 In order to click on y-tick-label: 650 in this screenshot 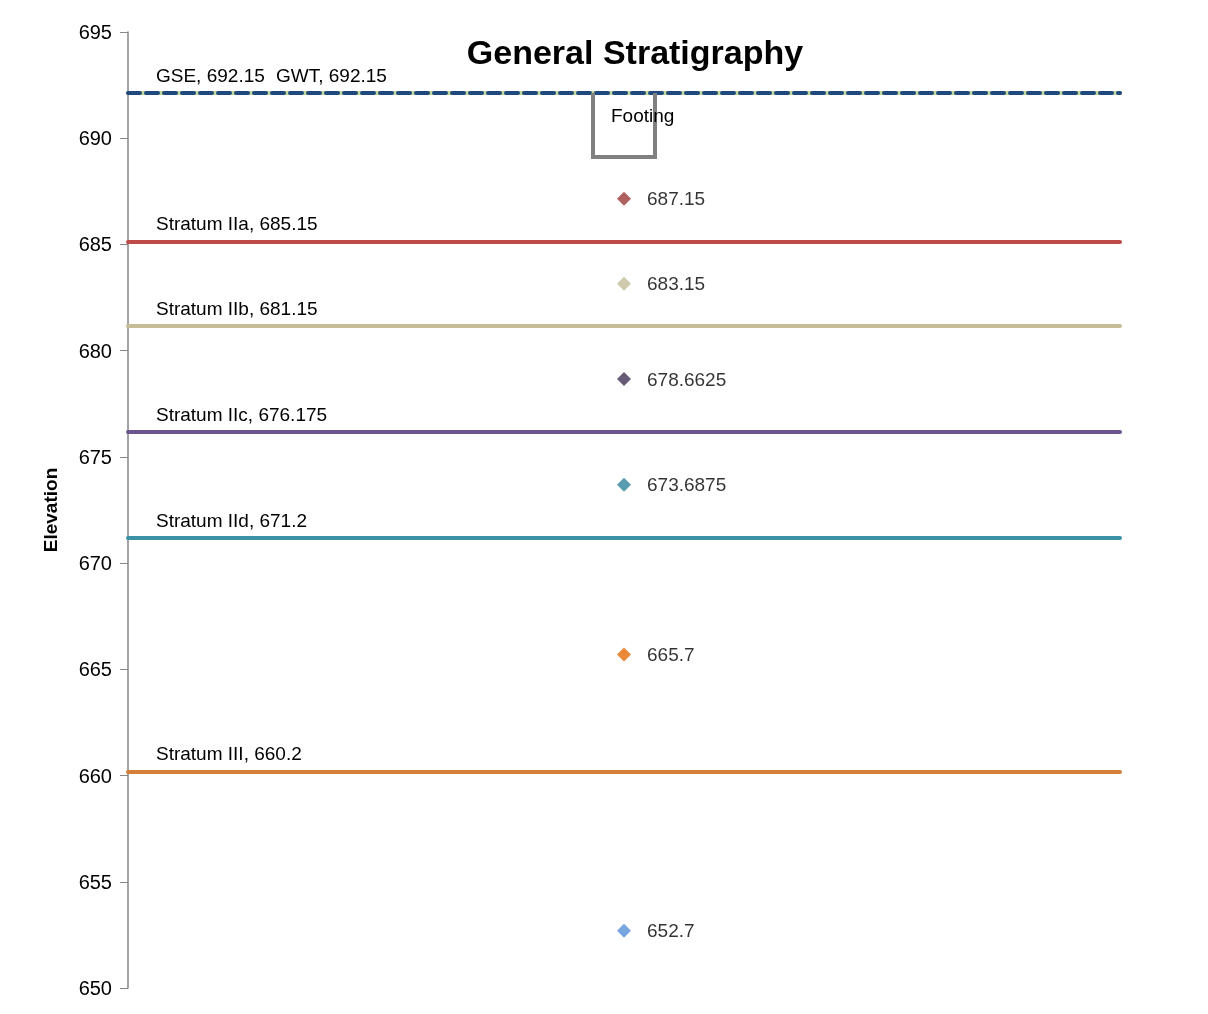, I will do `click(95, 988)`.